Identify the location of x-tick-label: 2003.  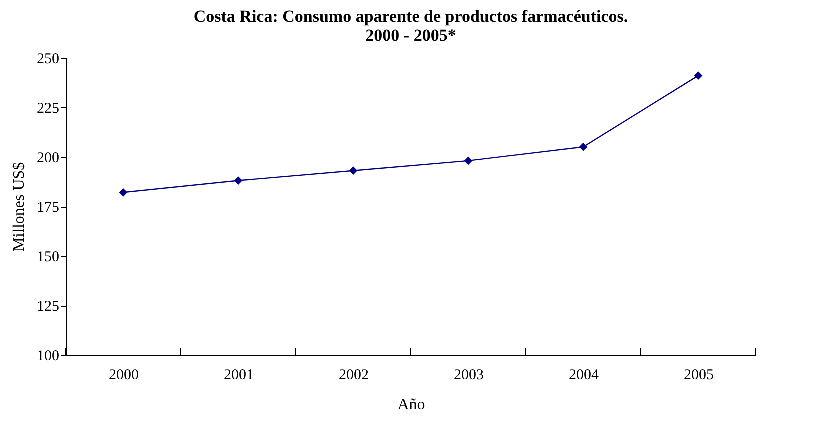
(469, 376).